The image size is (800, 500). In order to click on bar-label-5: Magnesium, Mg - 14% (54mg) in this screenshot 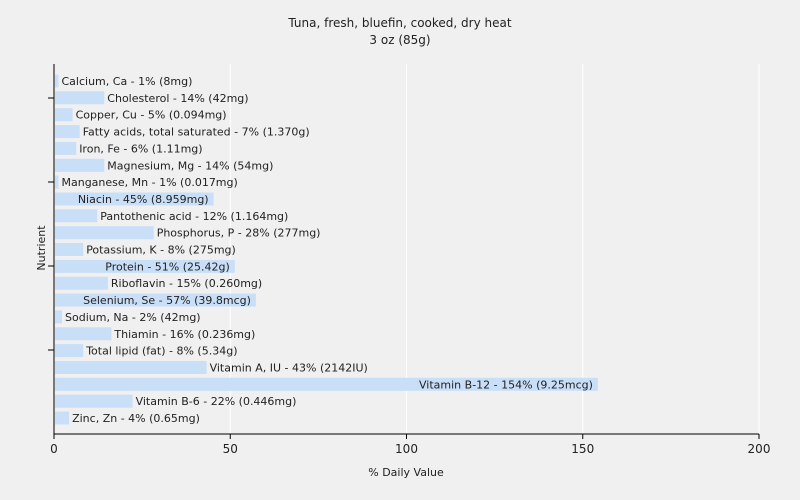, I will do `click(190, 165)`.